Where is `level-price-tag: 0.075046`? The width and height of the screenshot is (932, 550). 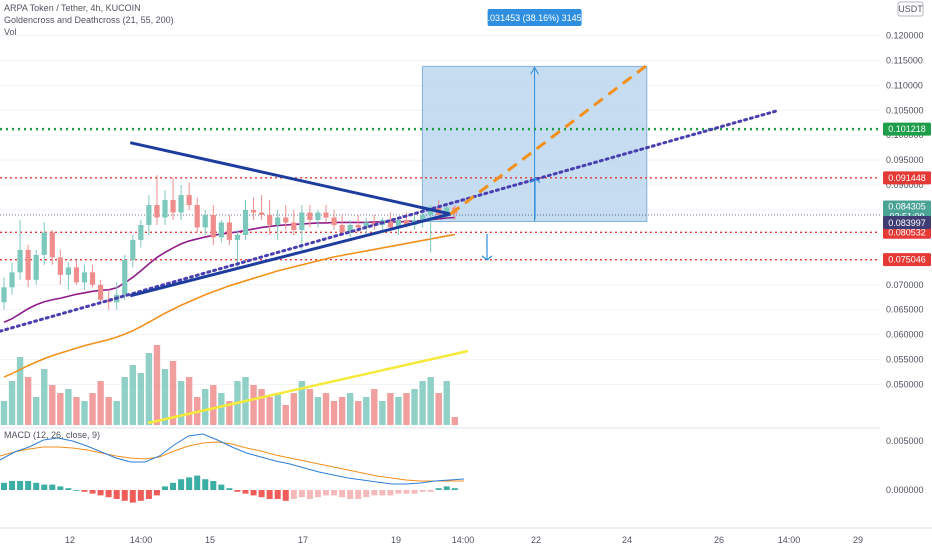 level-price-tag: 0.075046 is located at coordinates (907, 260).